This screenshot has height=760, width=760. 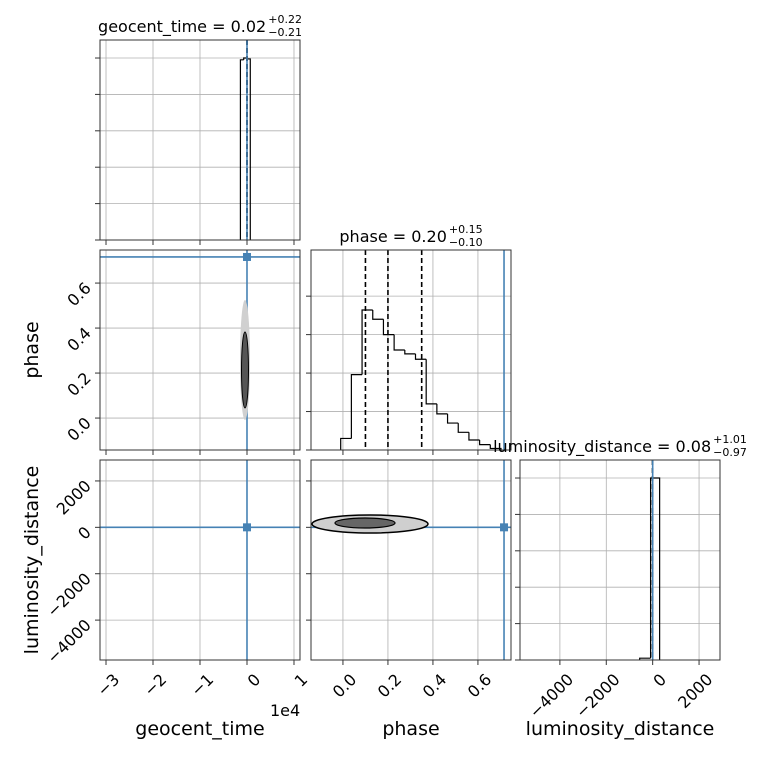 What do you see at coordinates (466, 229) in the screenshot?
I see `title-upper: +0.15` at bounding box center [466, 229].